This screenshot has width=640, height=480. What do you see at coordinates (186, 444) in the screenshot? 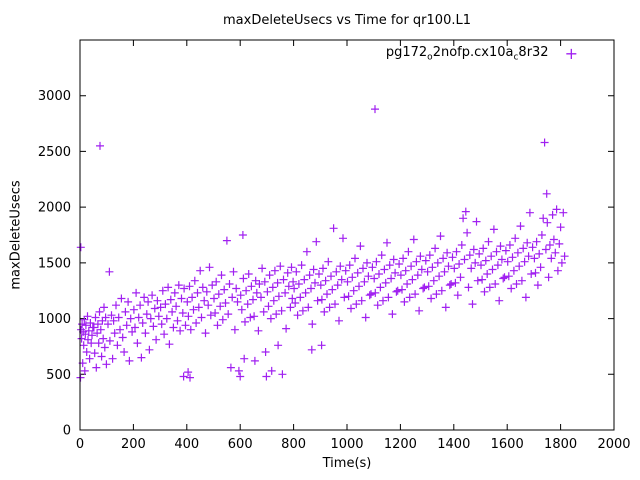
I see `x-tick-label: 400` at bounding box center [186, 444].